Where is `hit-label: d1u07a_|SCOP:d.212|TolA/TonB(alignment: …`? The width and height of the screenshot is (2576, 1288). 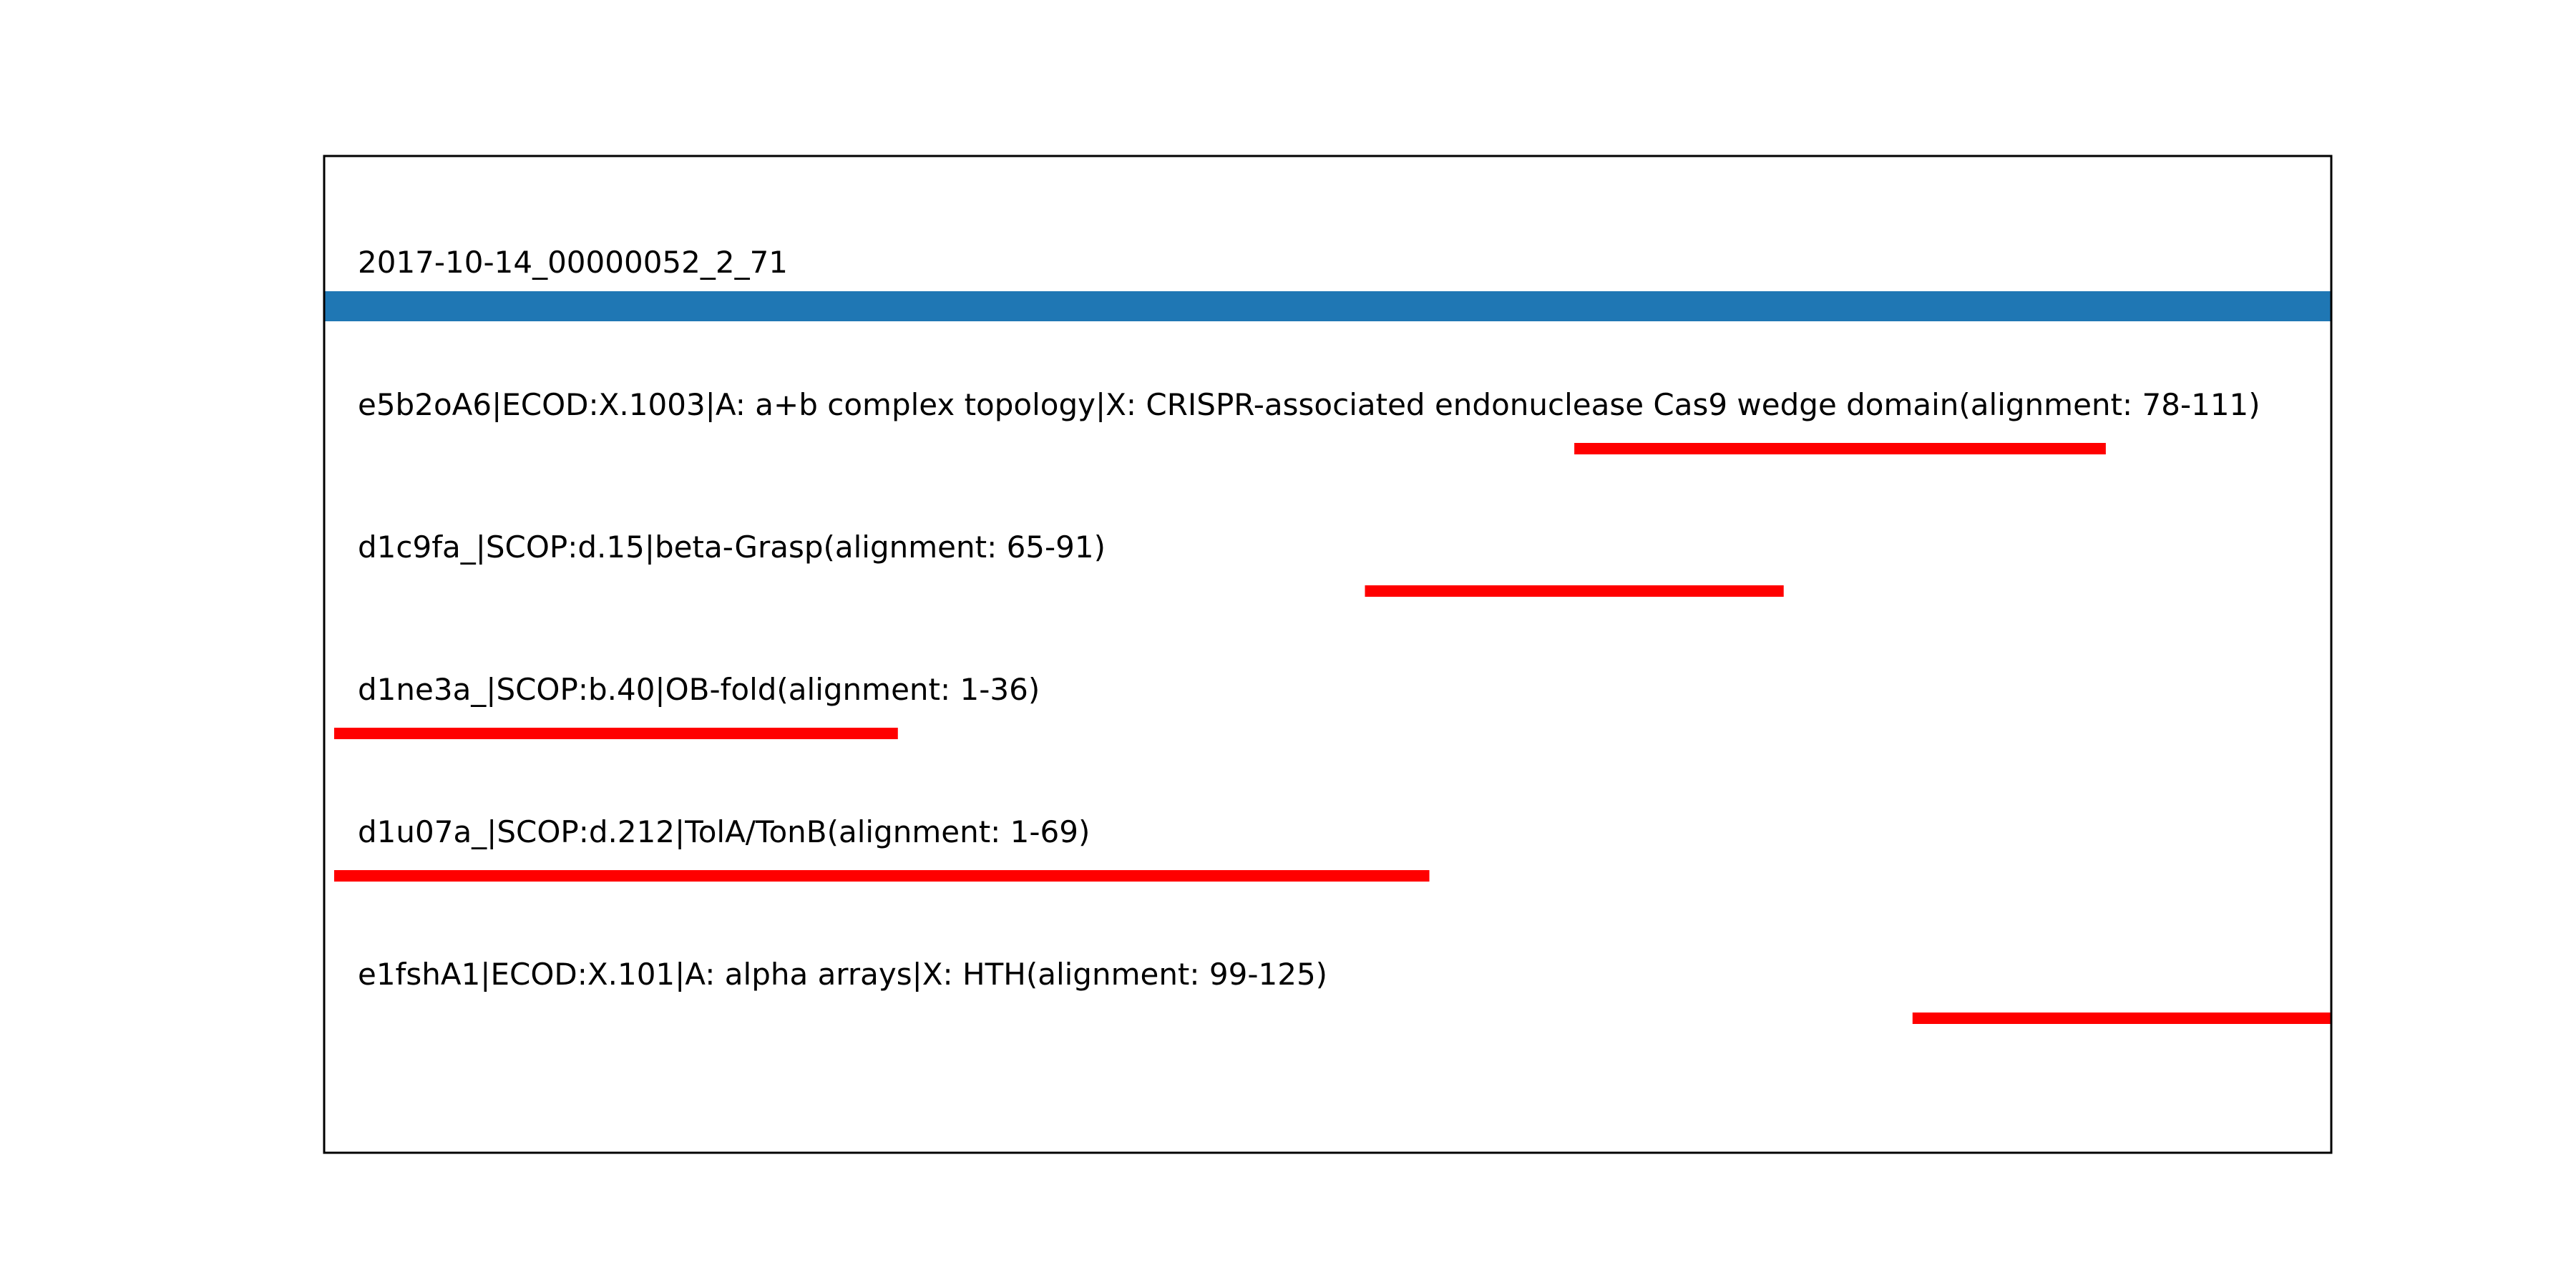
hit-label: d1u07a_|SCOP:d.212|TolA/TonB(alignment: … is located at coordinates (724, 831).